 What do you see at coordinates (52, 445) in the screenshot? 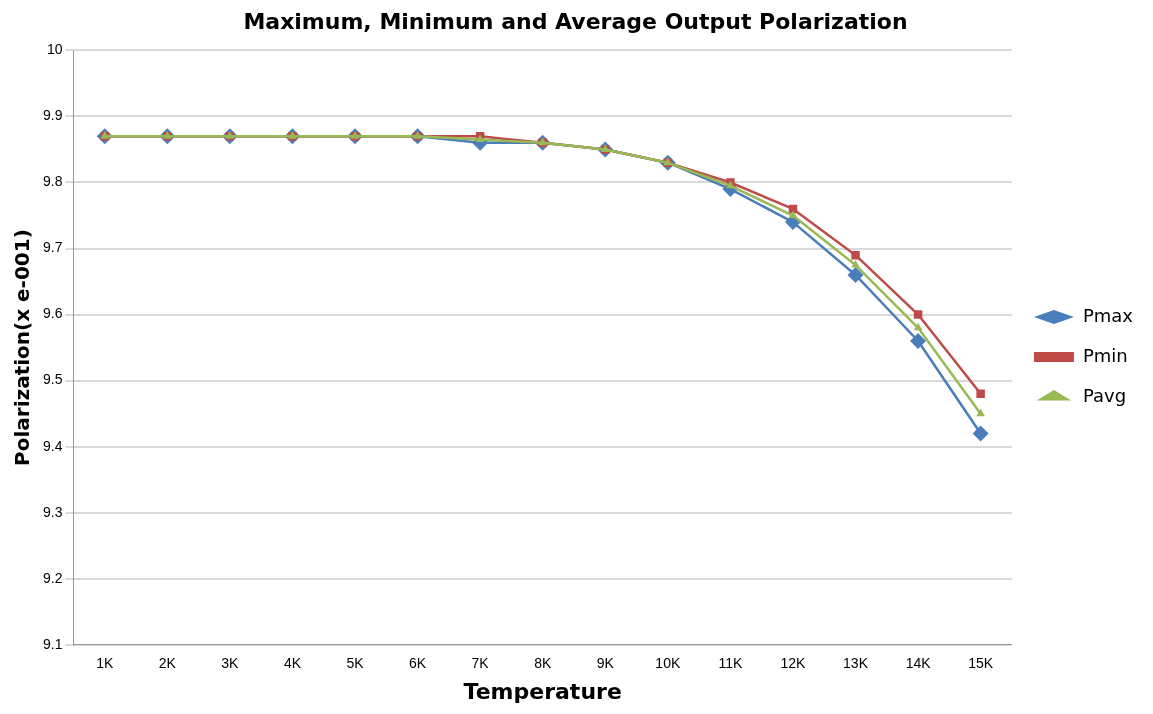
I see `y-tick-label: 9.4` at bounding box center [52, 445].